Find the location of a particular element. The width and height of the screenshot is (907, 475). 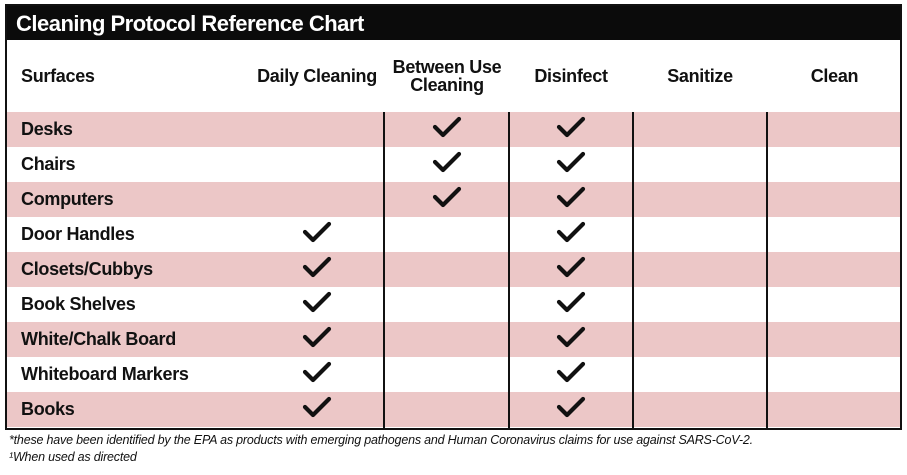

surface-label: Book Shelves is located at coordinates (78, 304).